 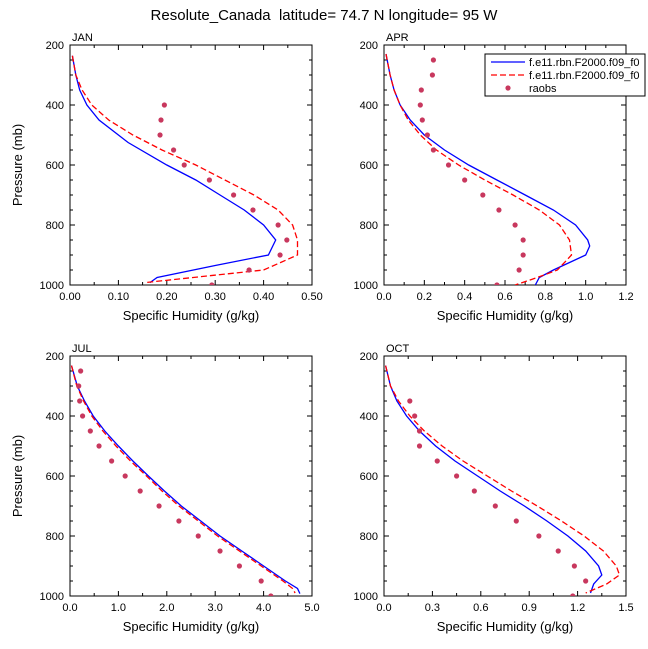 I want to click on x-tick-label: 0.6, so click(x=480, y=608).